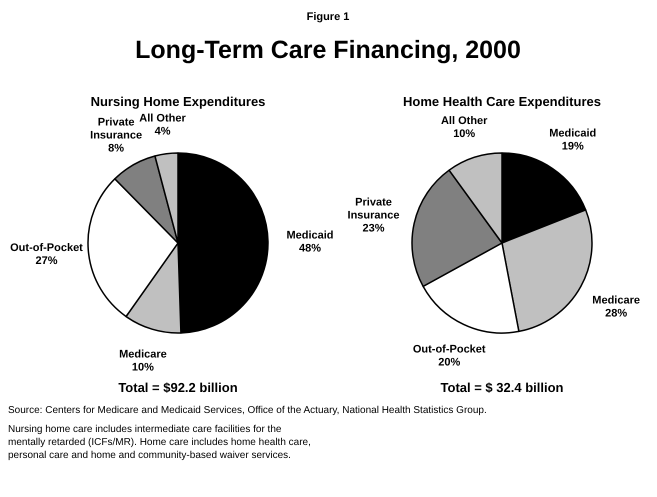 The height and width of the screenshot is (497, 657). Describe the element at coordinates (328, 50) in the screenshot. I see `text: Long-Term Care Financing, 2000` at that location.